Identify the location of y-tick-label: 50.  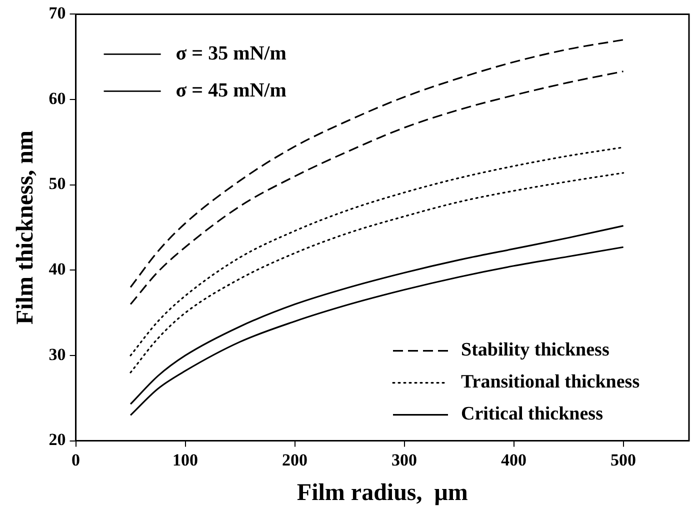
(57, 184).